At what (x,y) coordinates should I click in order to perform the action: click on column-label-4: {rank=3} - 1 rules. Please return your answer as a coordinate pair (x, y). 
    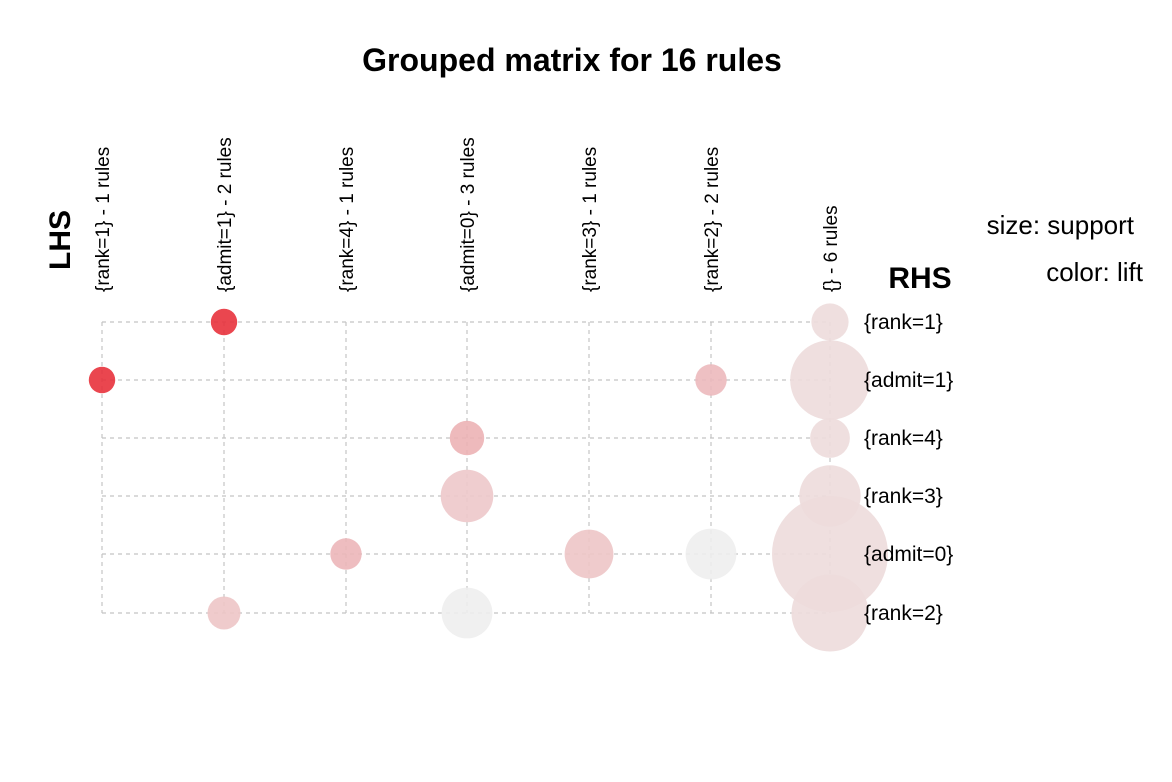
    Looking at the image, I should click on (590, 219).